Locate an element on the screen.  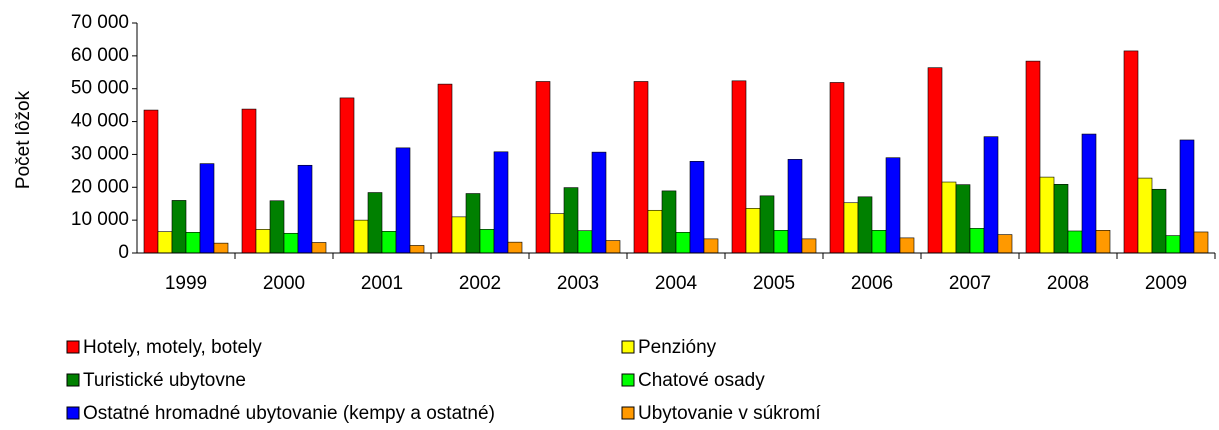
x-tick-label: 2009 is located at coordinates (1166, 283).